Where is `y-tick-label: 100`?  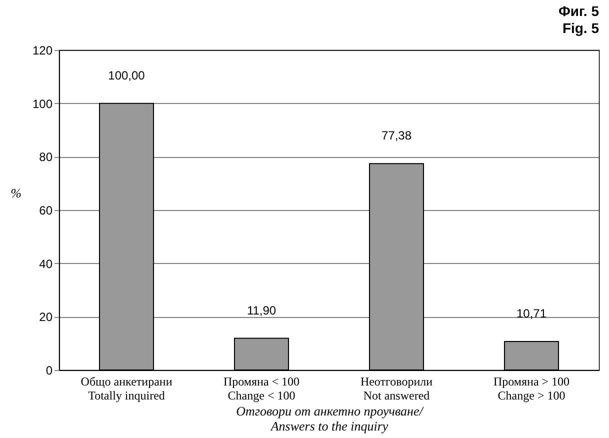 y-tick-label: 100 is located at coordinates (42, 103).